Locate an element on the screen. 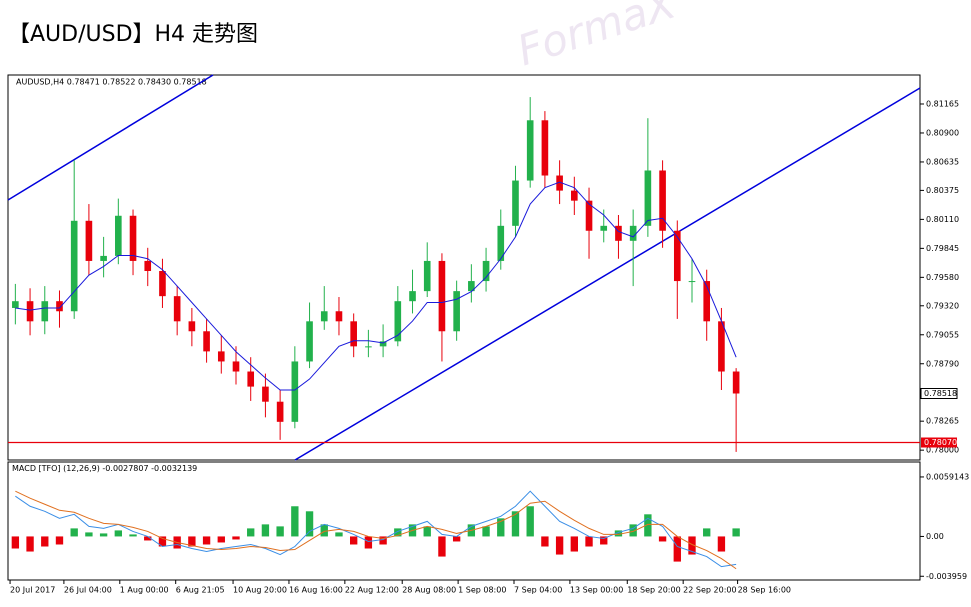  y-tick-label: 0.80110 is located at coordinates (942, 219).